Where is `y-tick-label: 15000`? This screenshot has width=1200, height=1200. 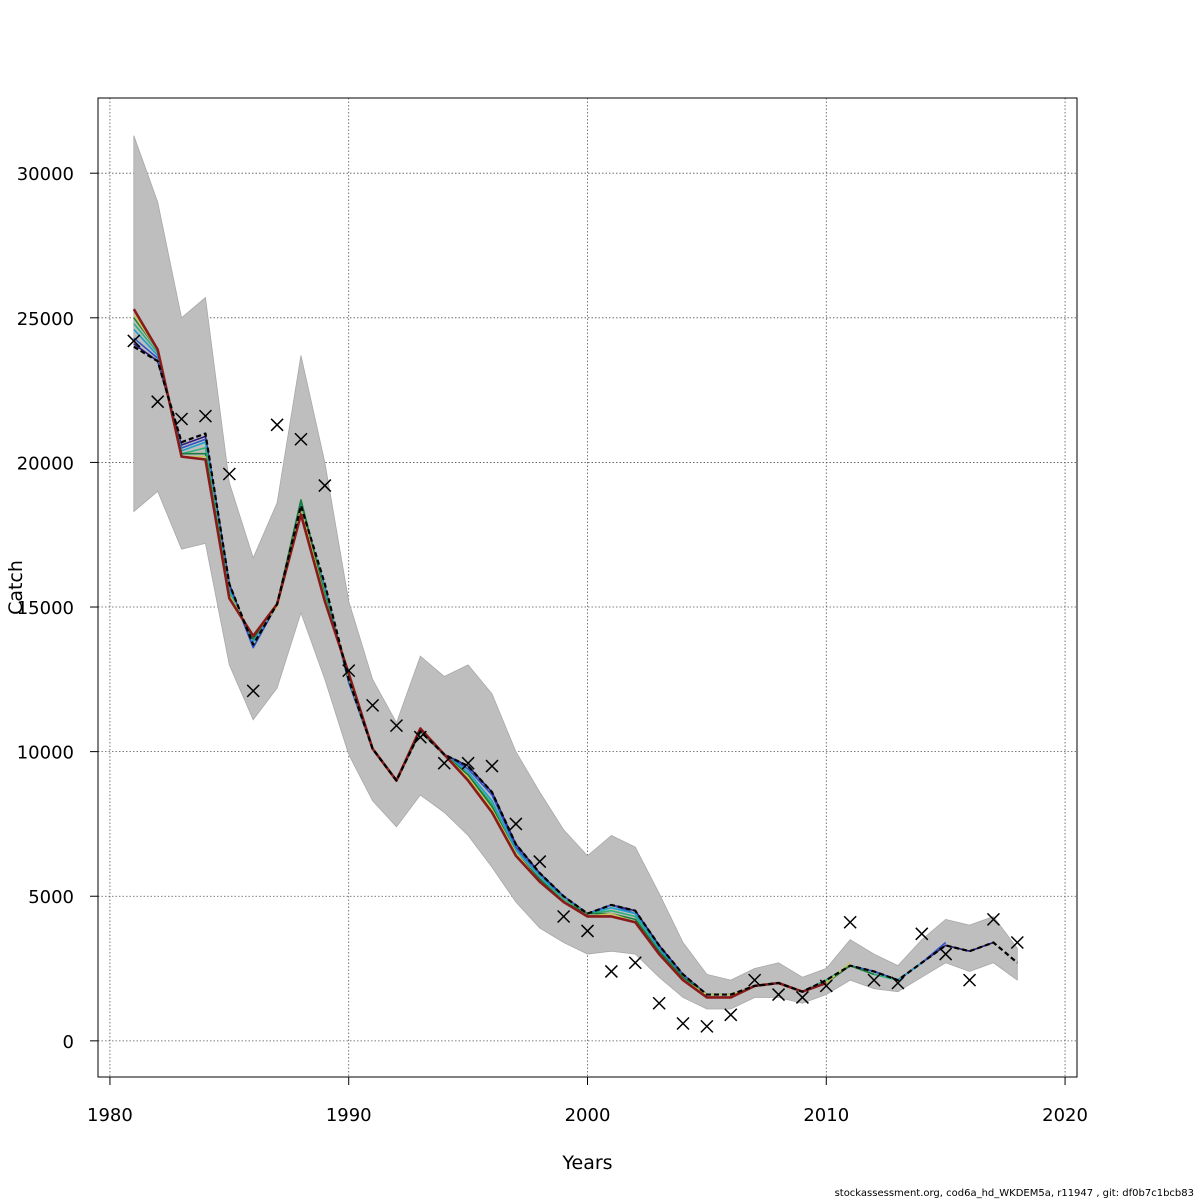 y-tick-label: 15000 is located at coordinates (45, 608).